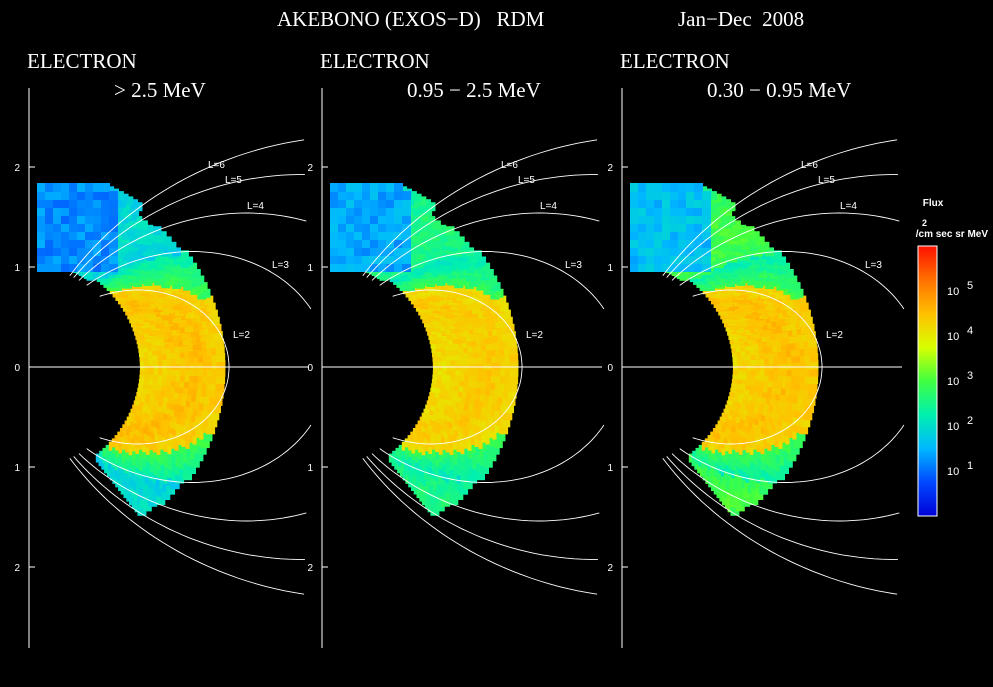 The width and height of the screenshot is (993, 687). I want to click on field-line-L6, so click(780, 207).